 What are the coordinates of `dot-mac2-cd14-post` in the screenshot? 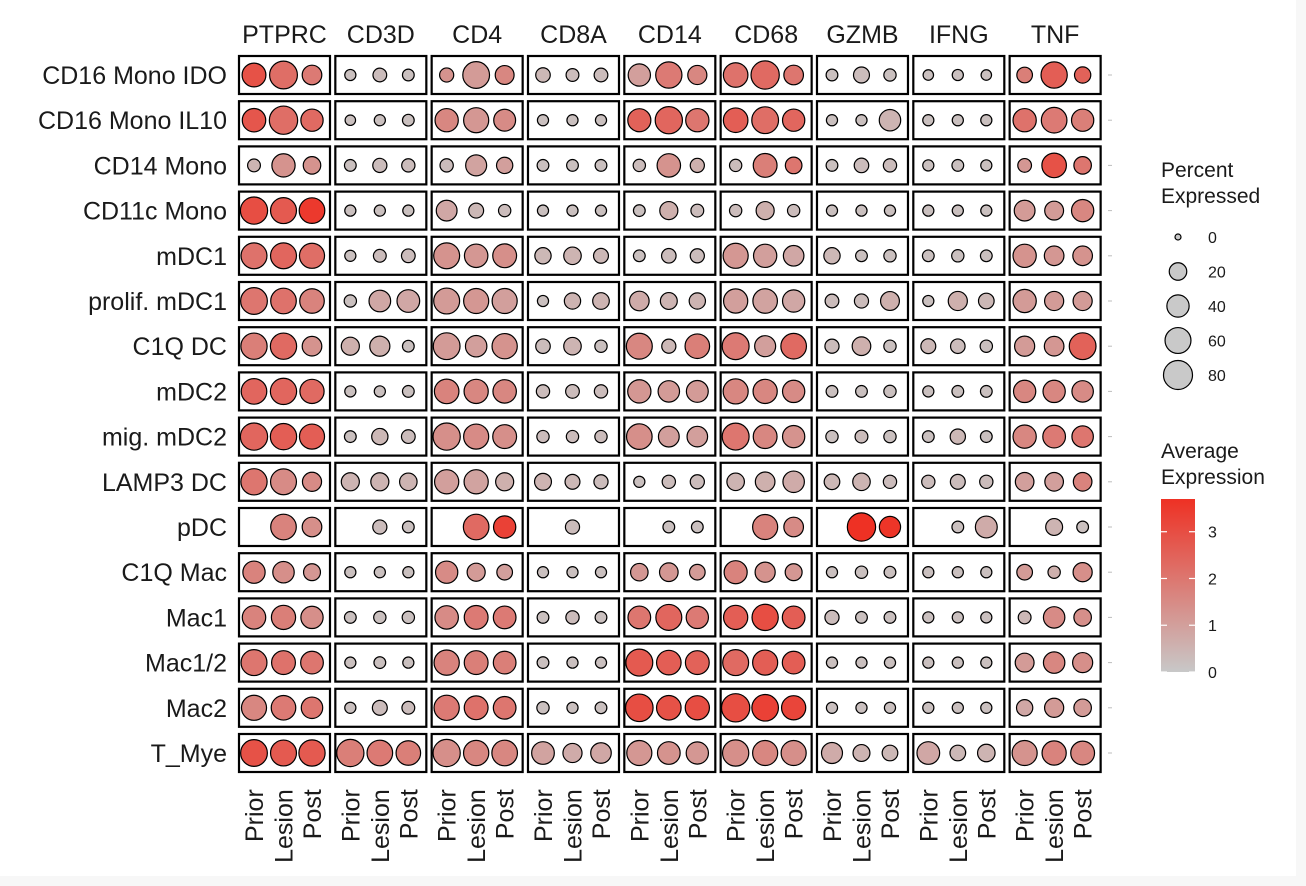 It's located at (697, 708).